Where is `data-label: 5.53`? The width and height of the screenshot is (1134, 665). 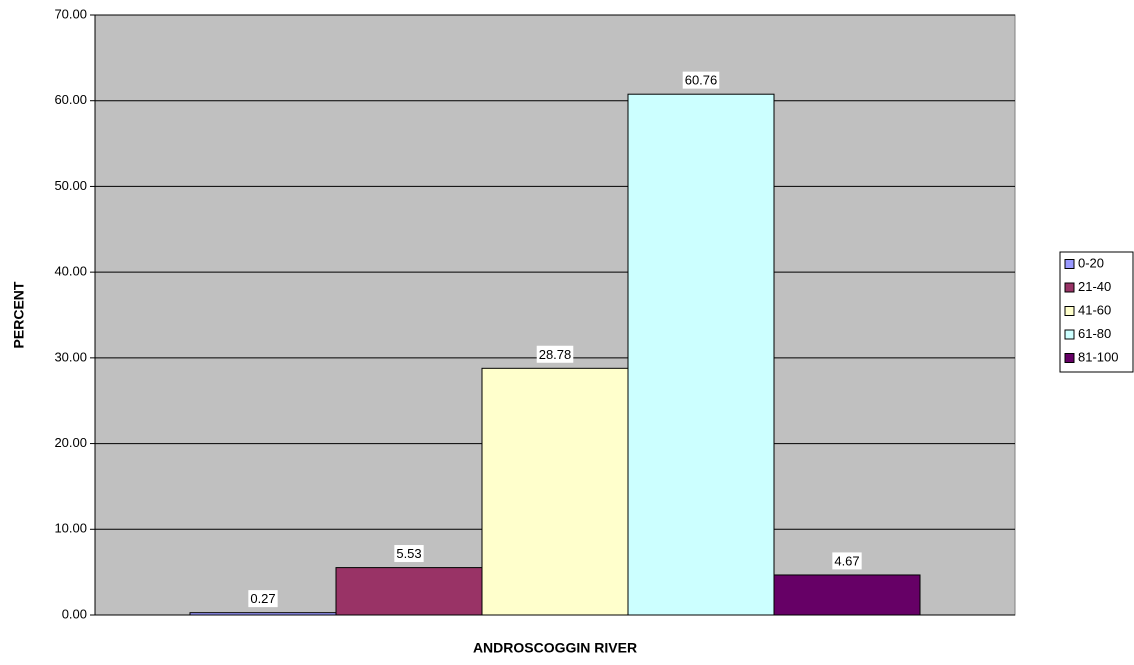 data-label: 5.53 is located at coordinates (408, 553).